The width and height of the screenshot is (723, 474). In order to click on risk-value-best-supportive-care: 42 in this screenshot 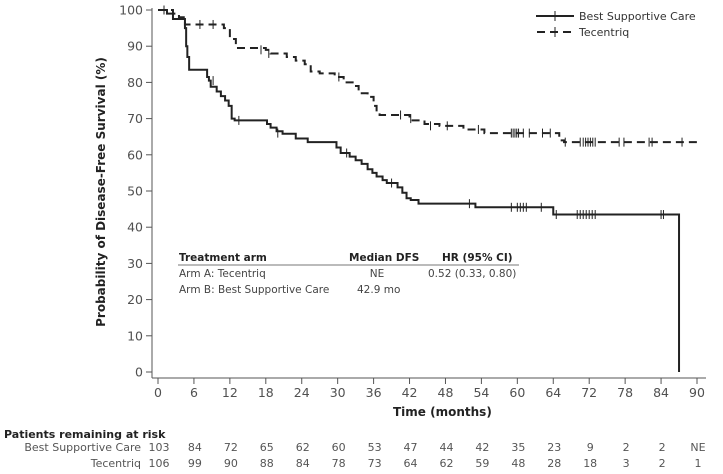, I will do `click(482, 447)`.